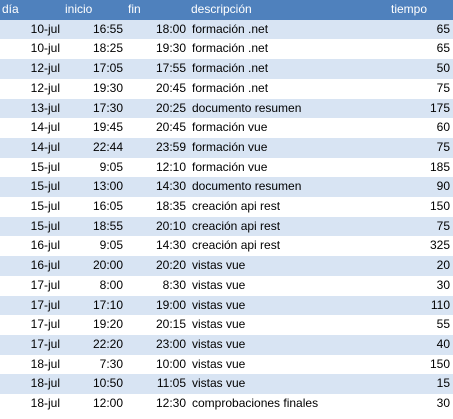 This screenshot has width=453, height=419. What do you see at coordinates (31, 10) in the screenshot?
I see `header-cell-dia: día` at bounding box center [31, 10].